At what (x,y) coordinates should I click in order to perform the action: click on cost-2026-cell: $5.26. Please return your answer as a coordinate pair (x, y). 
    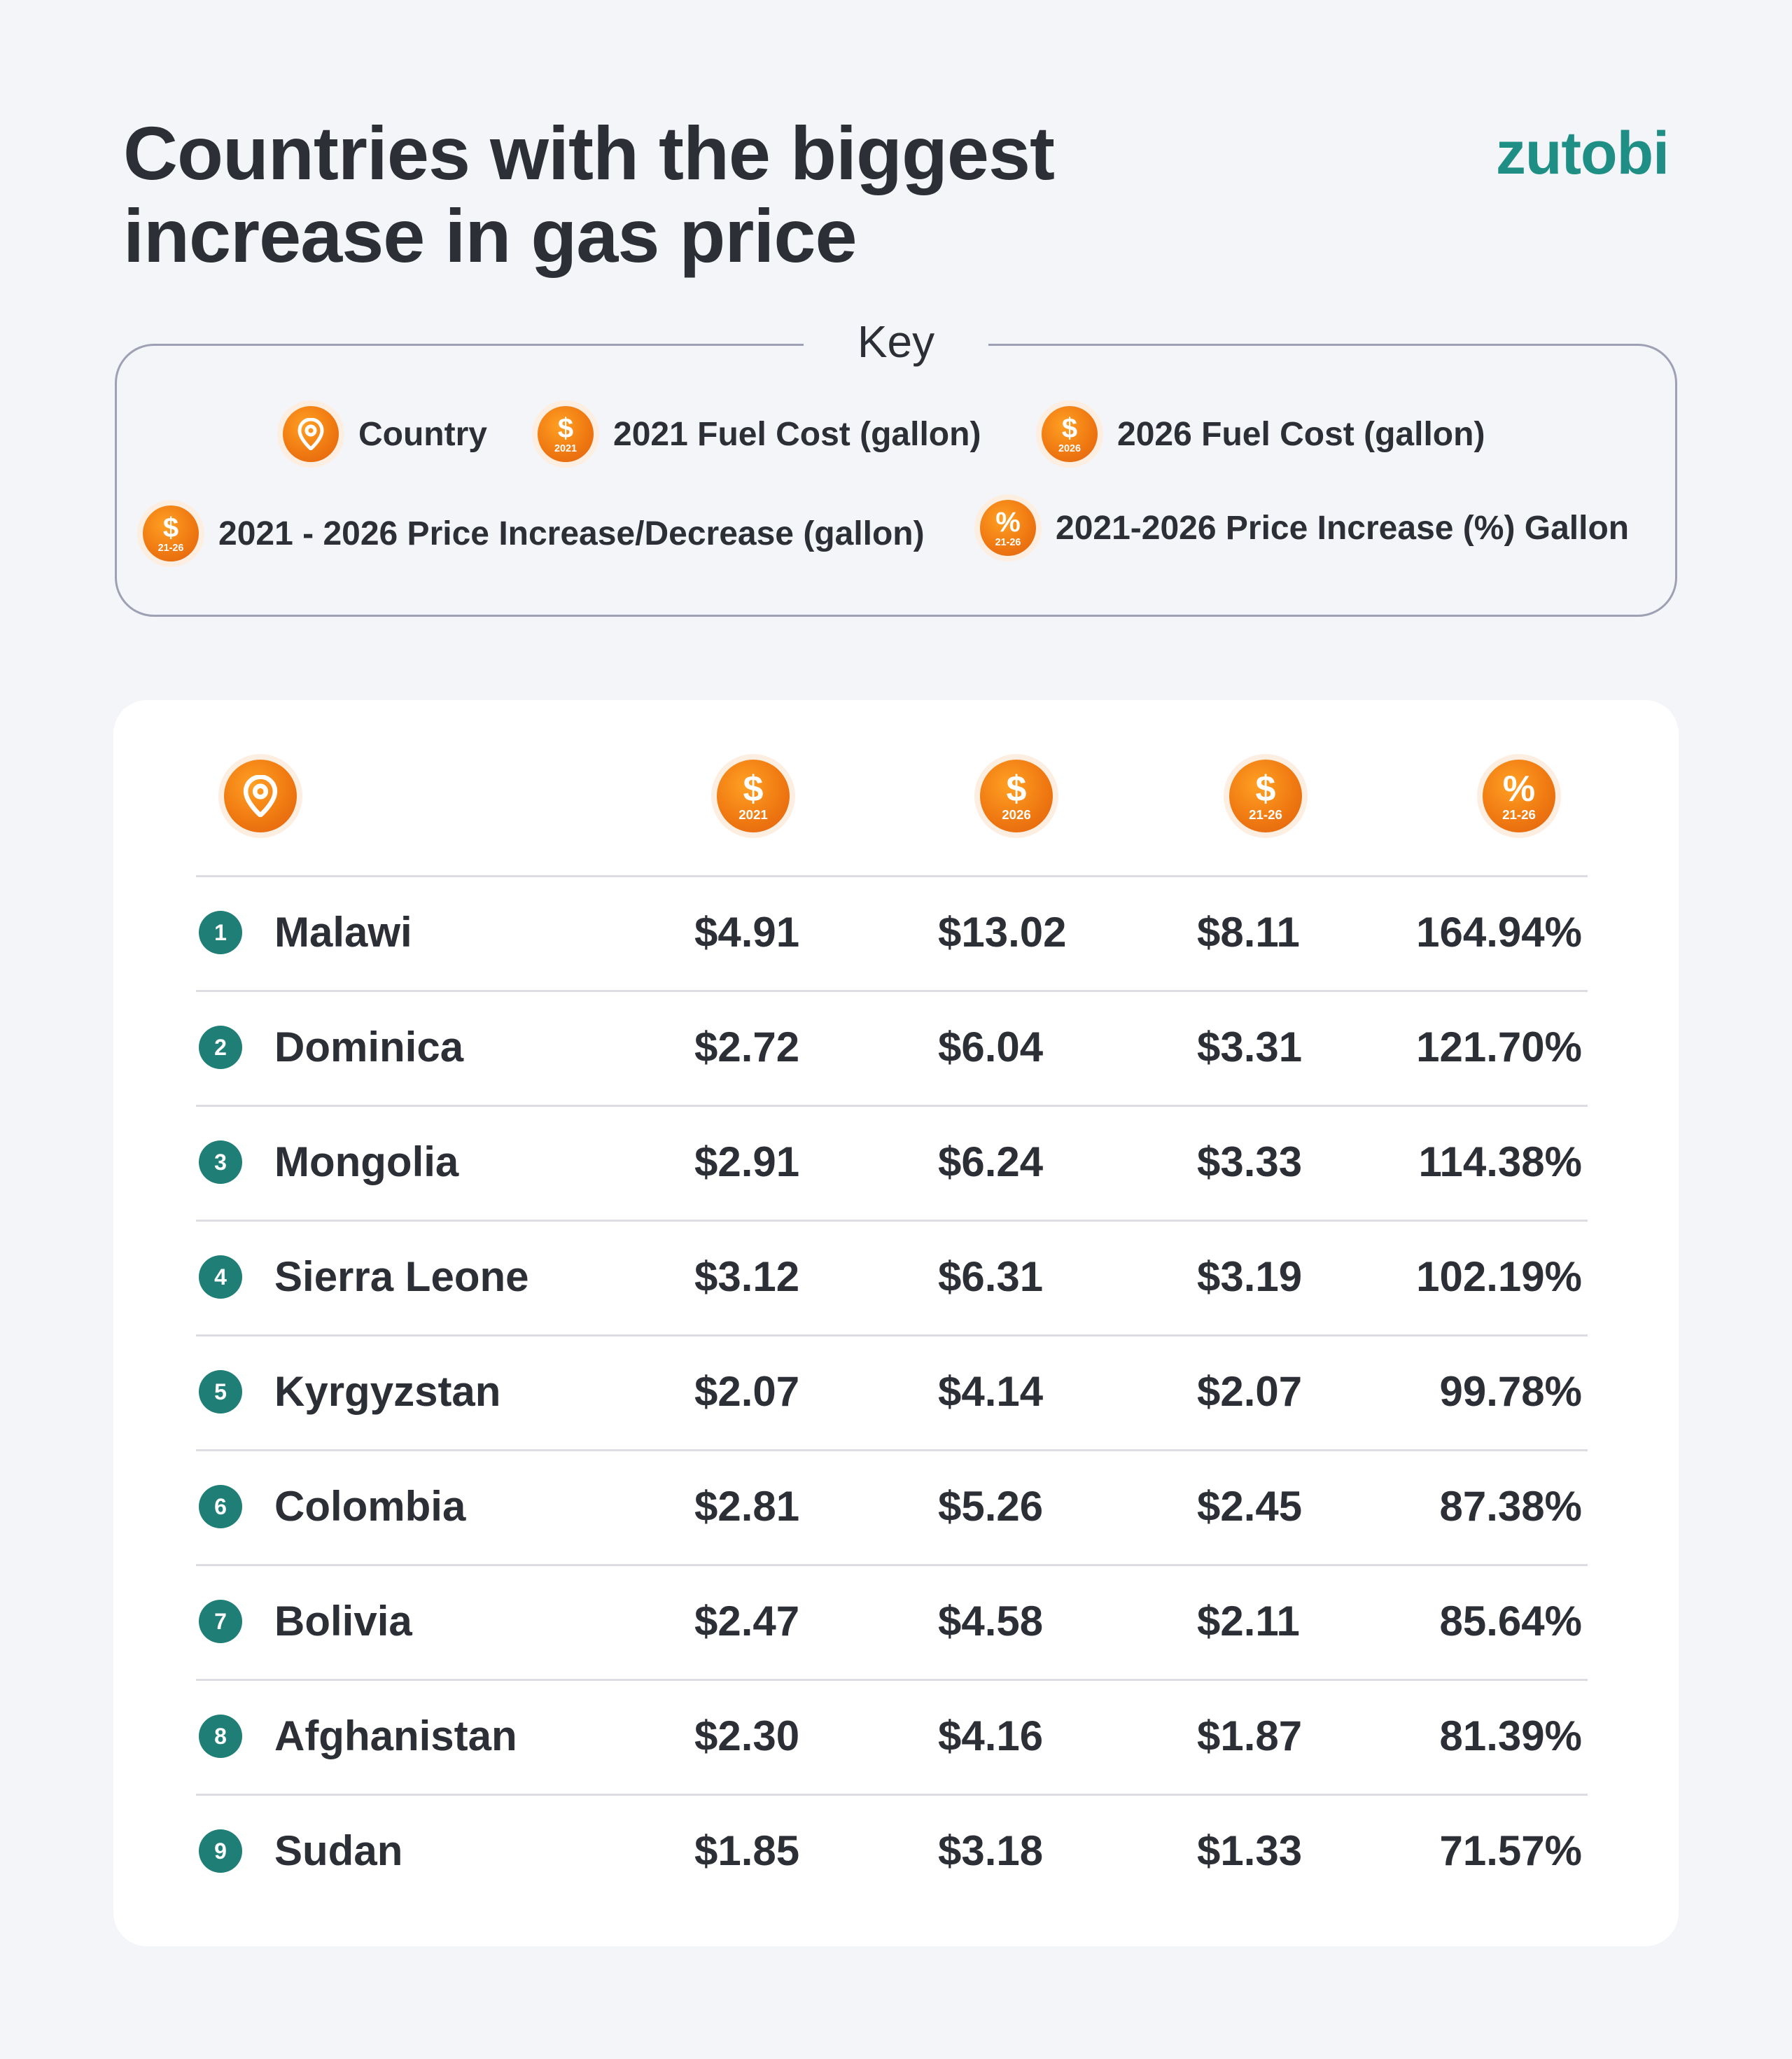
    Looking at the image, I should click on (991, 1507).